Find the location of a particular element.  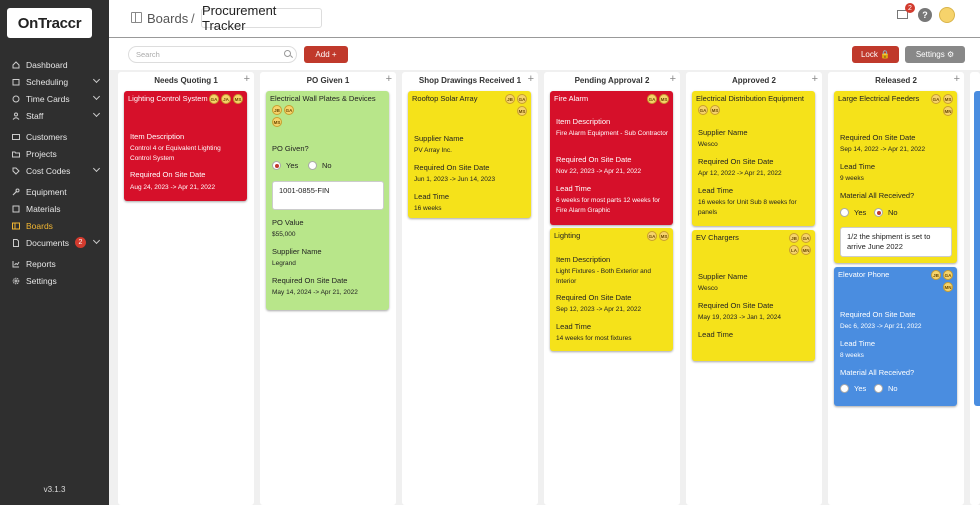

breadcrumb-boards: Boards is located at coordinates (168, 18).